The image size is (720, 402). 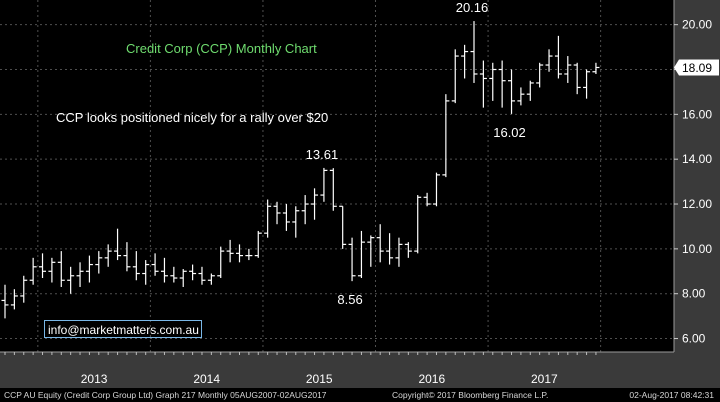 I want to click on last-price-label: 18.09, so click(x=697, y=68).